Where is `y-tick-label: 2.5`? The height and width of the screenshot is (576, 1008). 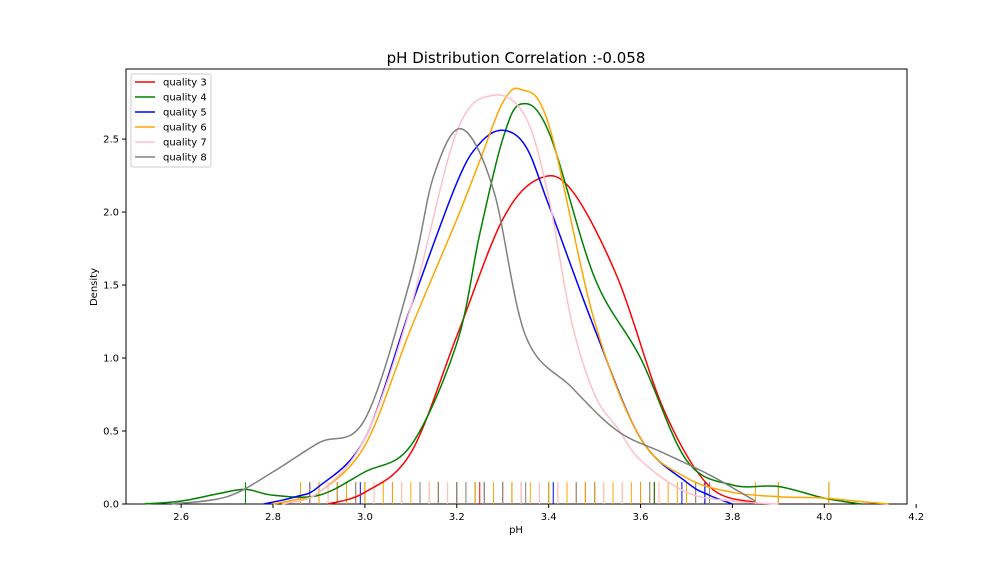 y-tick-label: 2.5 is located at coordinates (111, 140).